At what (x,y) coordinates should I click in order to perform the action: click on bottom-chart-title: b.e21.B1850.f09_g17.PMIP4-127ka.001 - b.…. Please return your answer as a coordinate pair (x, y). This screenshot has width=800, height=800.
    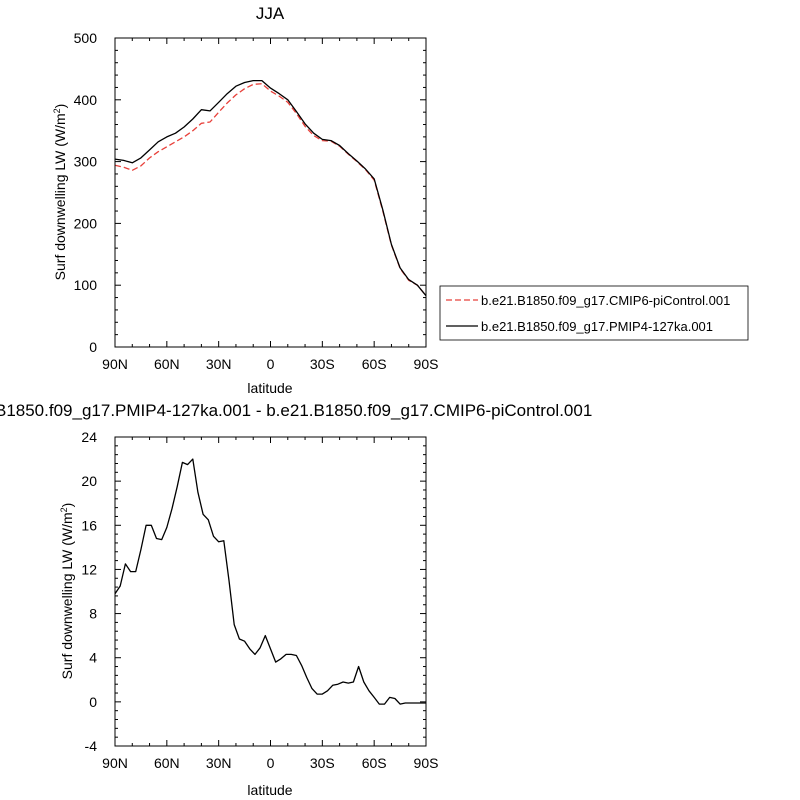
    Looking at the image, I should click on (296, 410).